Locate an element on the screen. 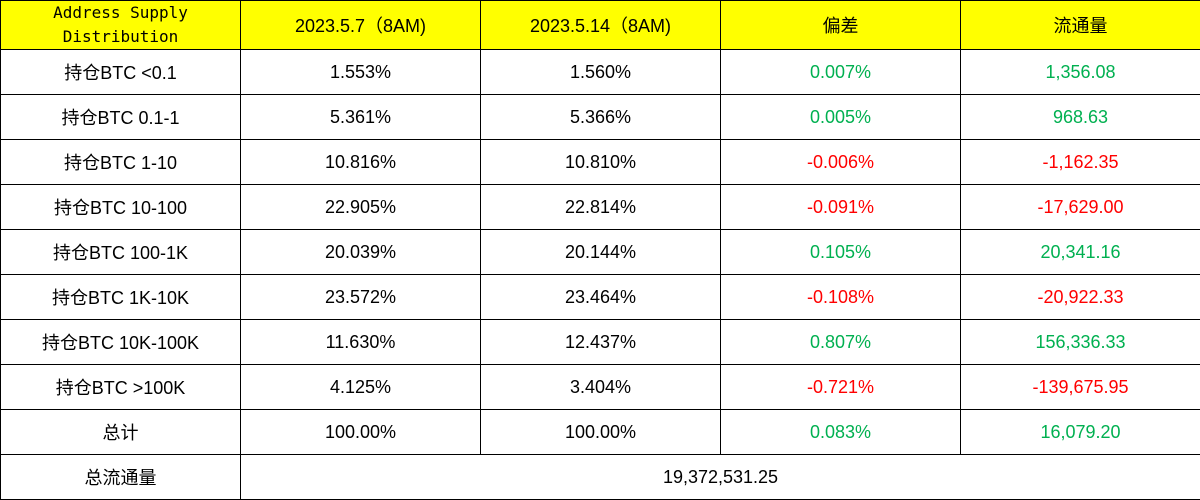 The width and height of the screenshot is (1200, 500). value-date-start: 5.361% is located at coordinates (361, 117).